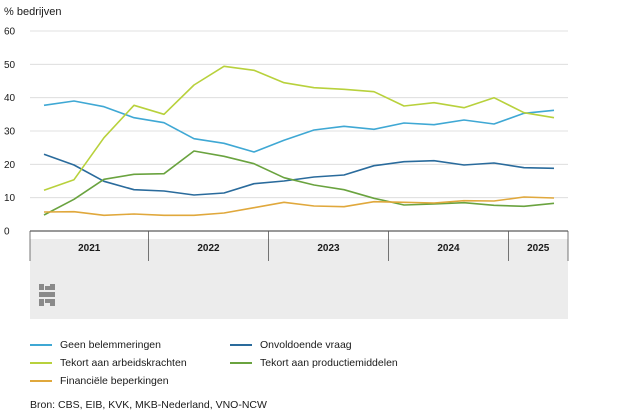 This screenshot has height=417, width=626. I want to click on y-tick-label: 60, so click(10, 32).